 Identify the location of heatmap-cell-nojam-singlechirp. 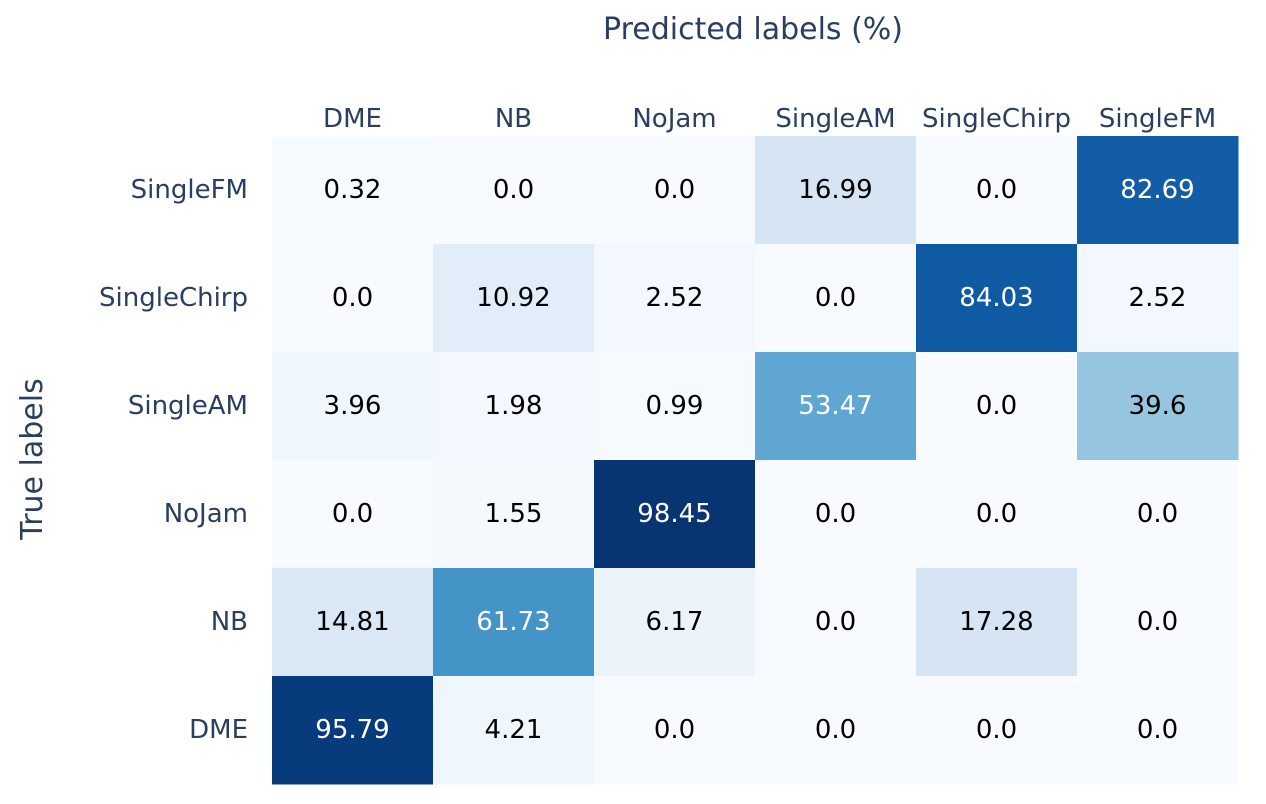
(997, 514).